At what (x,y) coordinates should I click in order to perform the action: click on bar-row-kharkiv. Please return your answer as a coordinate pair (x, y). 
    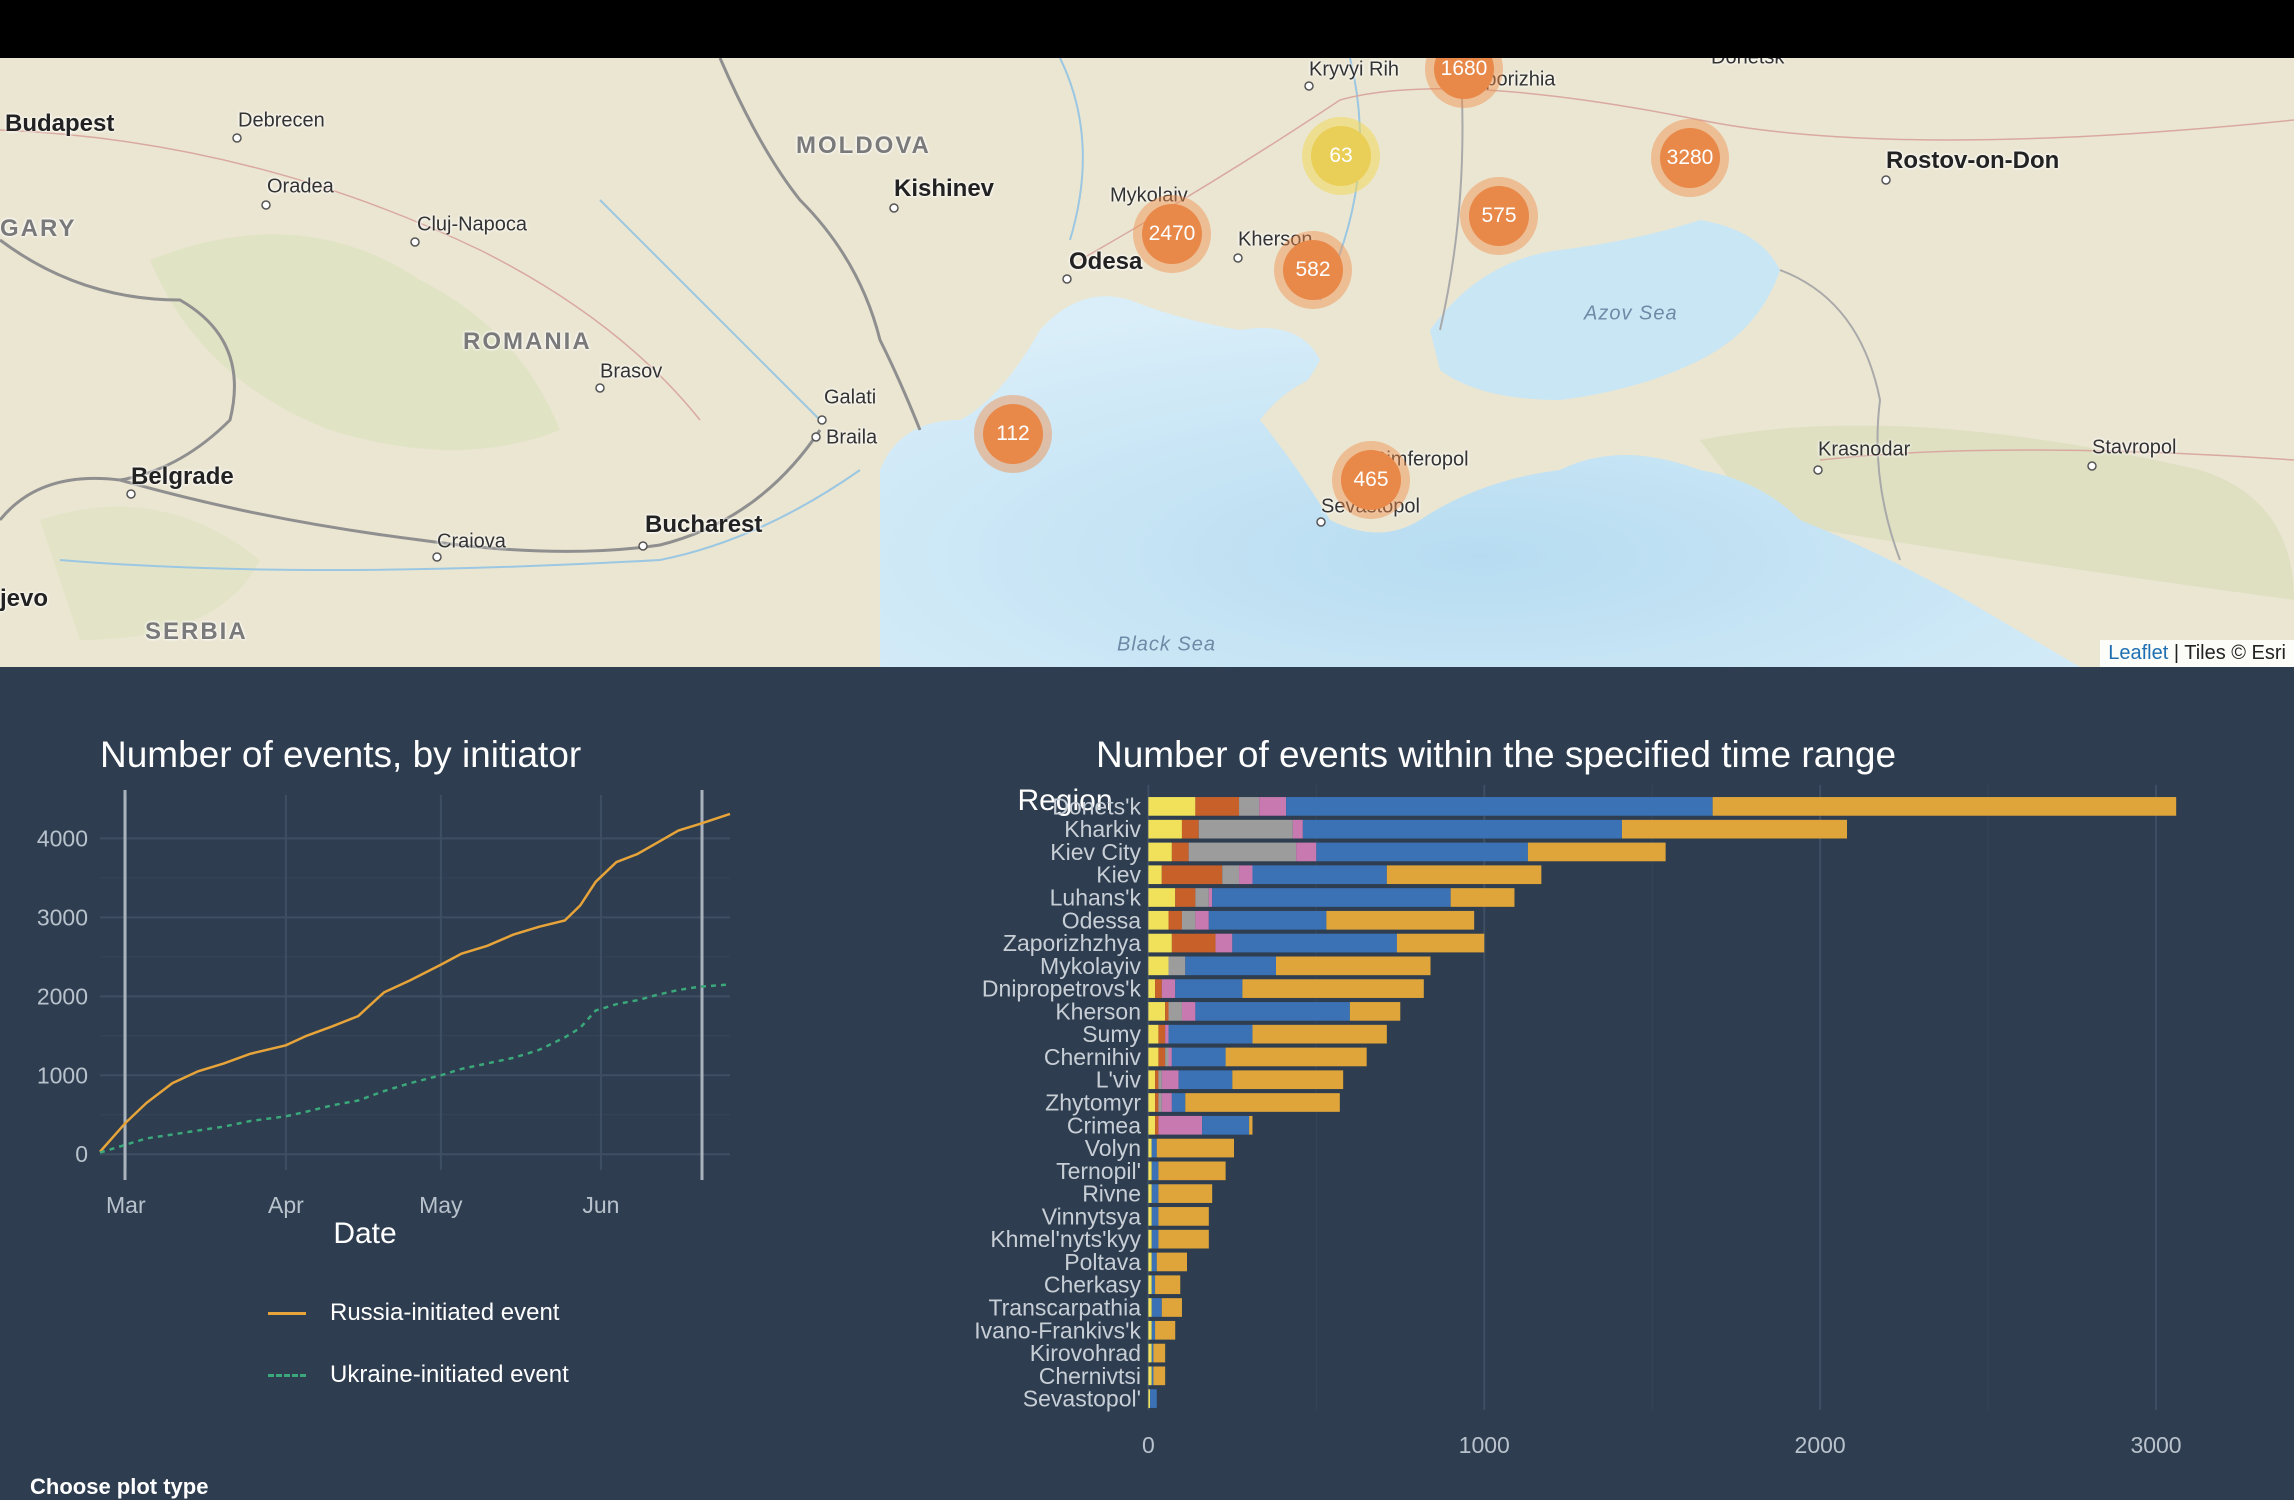
    Looking at the image, I should click on (1498, 829).